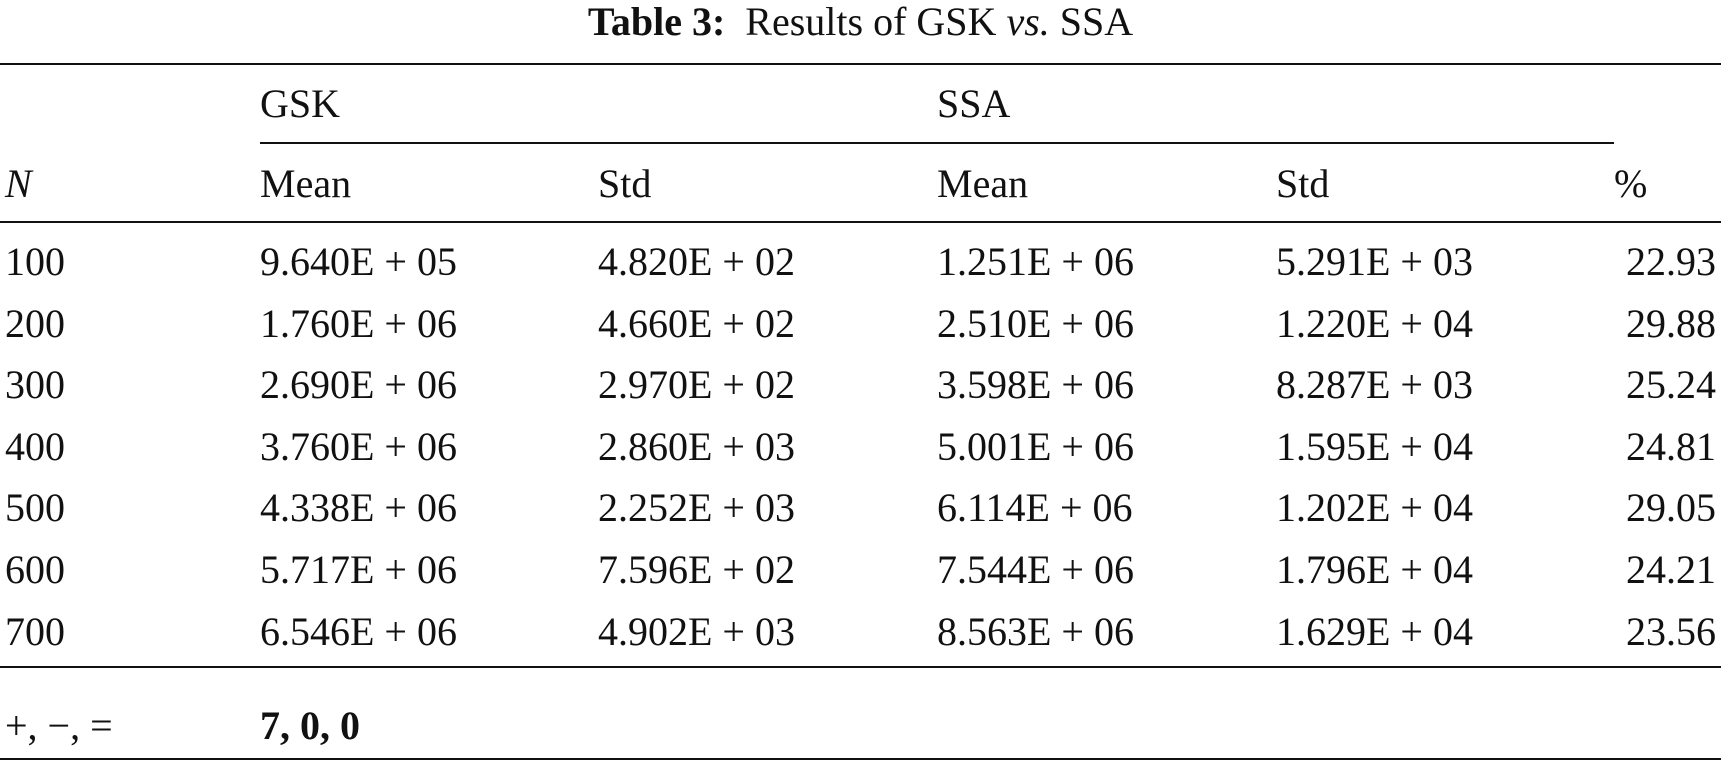 This screenshot has width=1721, height=762. What do you see at coordinates (871, 22) in the screenshot?
I see `caption-text: Results of GSK` at bounding box center [871, 22].